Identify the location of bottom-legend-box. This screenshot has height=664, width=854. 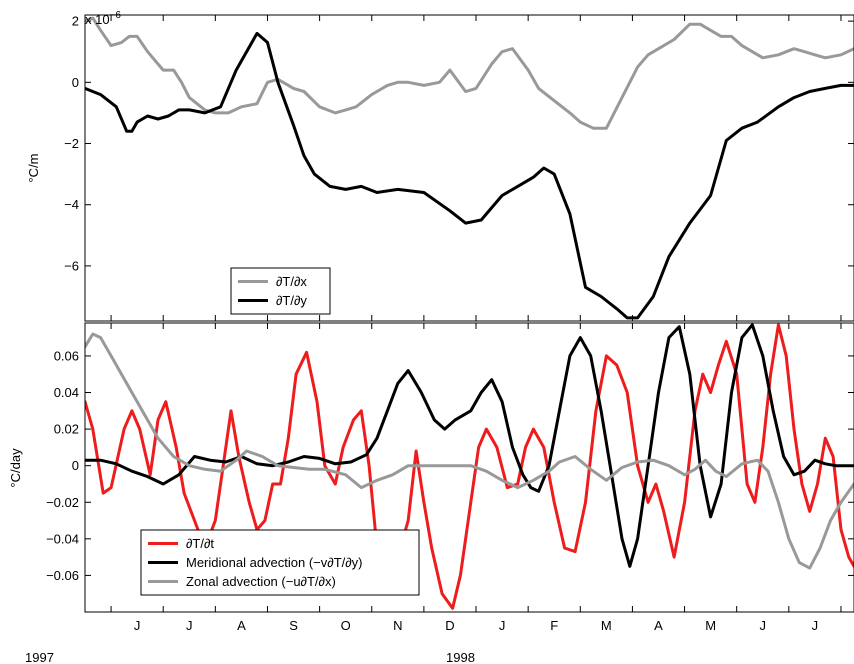
(280, 562).